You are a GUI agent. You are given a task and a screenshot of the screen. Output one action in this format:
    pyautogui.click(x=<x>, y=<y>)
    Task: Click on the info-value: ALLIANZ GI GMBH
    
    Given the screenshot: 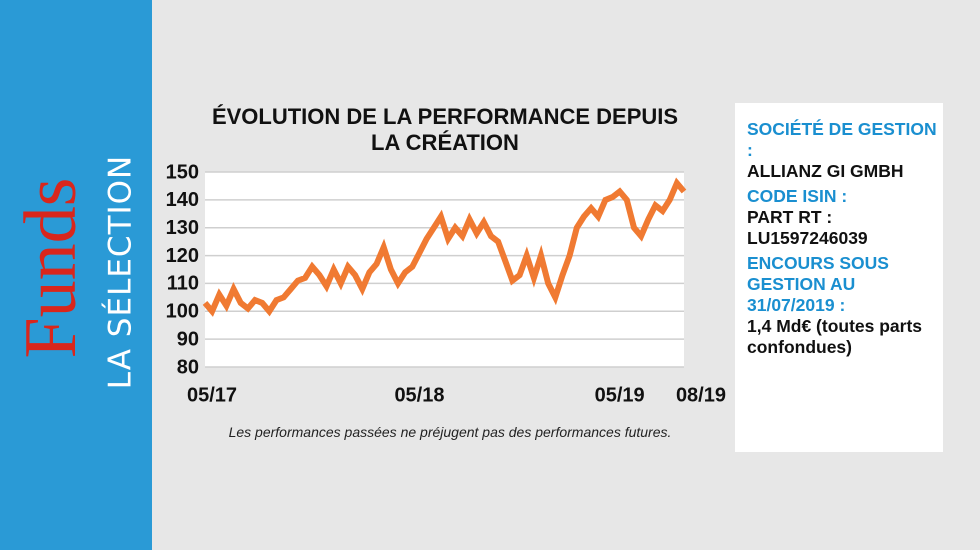 What is the action you would take?
    pyautogui.click(x=825, y=171)
    